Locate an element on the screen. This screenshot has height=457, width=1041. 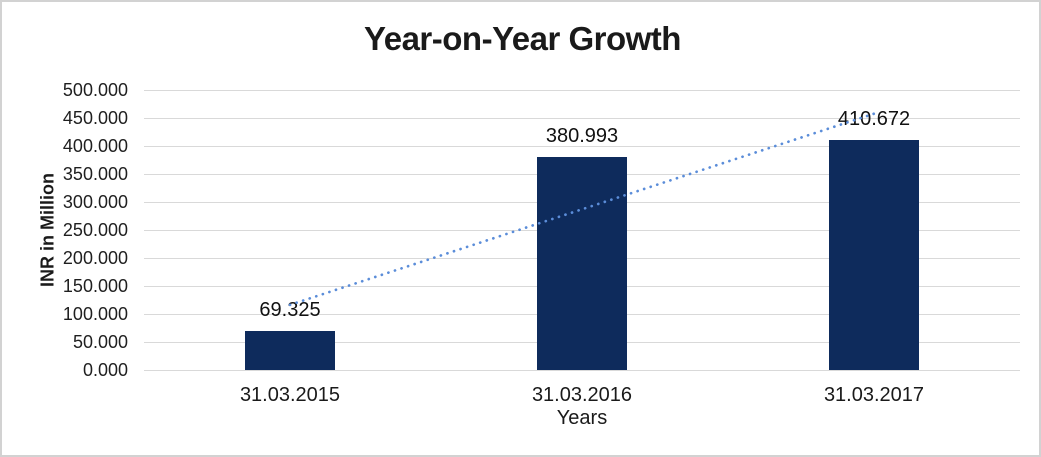
x-axis-title: Years is located at coordinates (582, 418).